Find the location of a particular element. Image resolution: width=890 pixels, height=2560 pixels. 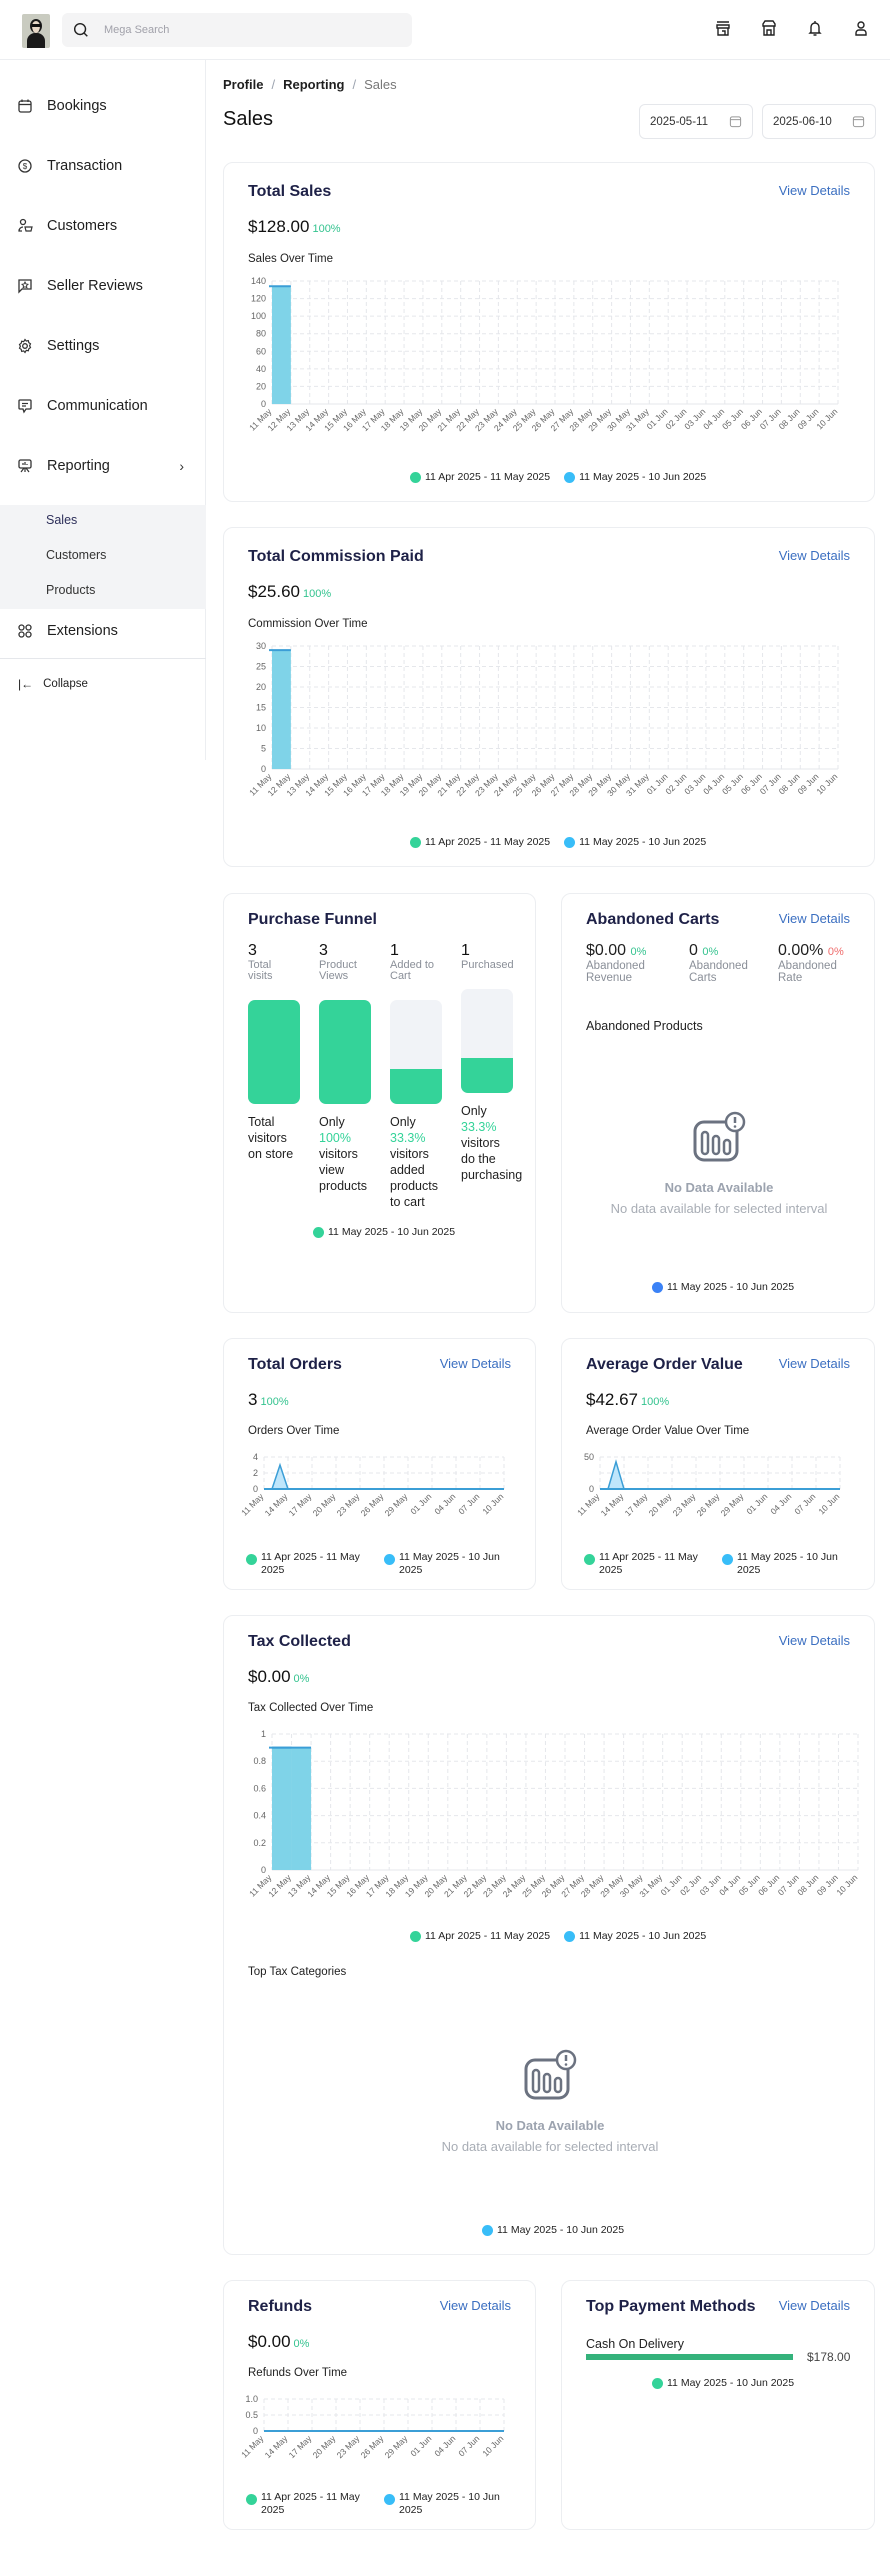

svg-text: 120 is located at coordinates (258, 299).